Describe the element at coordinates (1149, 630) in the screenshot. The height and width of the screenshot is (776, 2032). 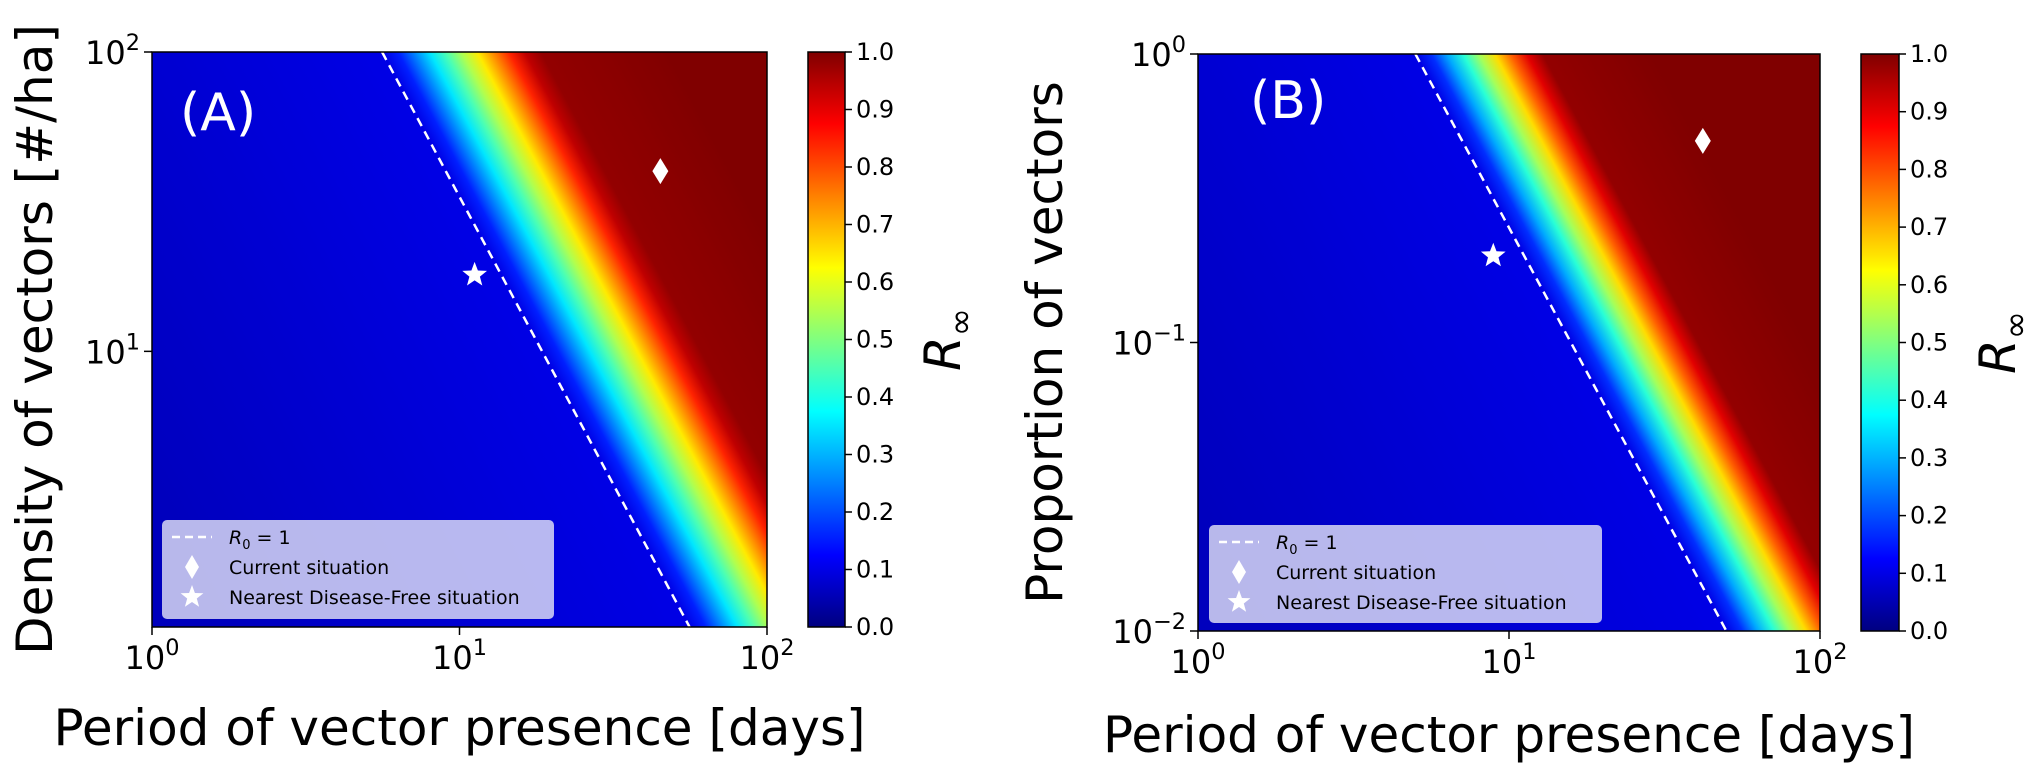
I see `y-tick-label: 10⁻²` at that location.